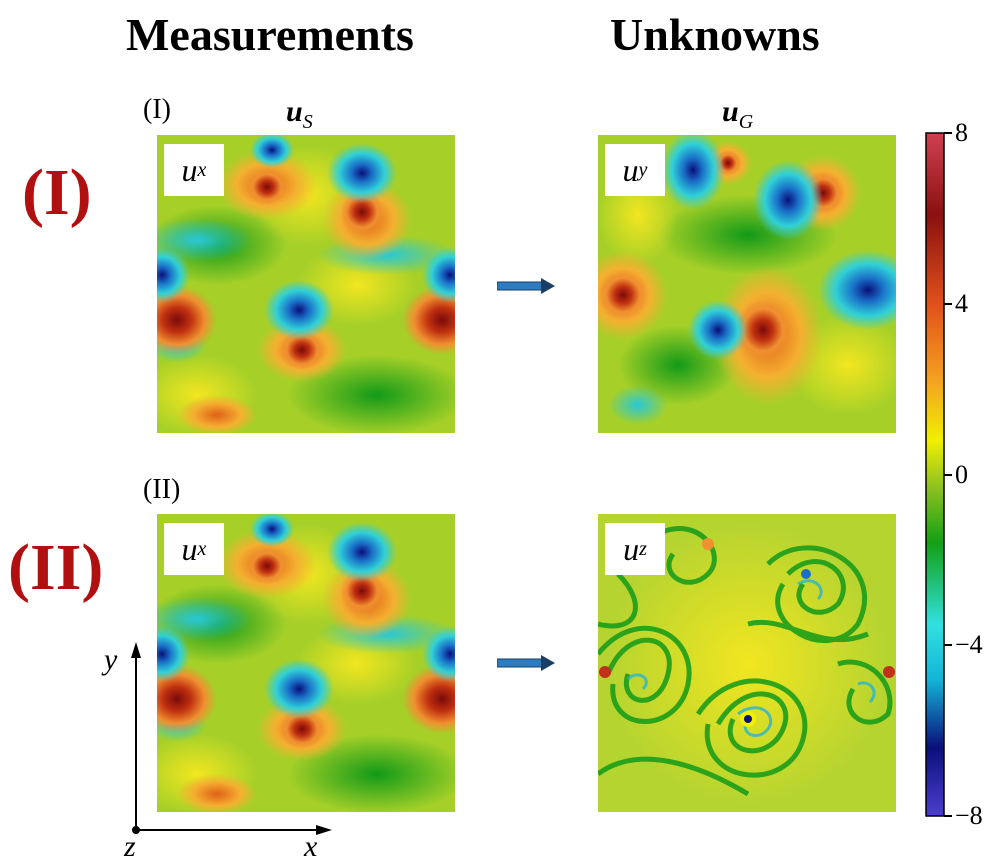  I want to click on row-label-2: (II), so click(56, 567).